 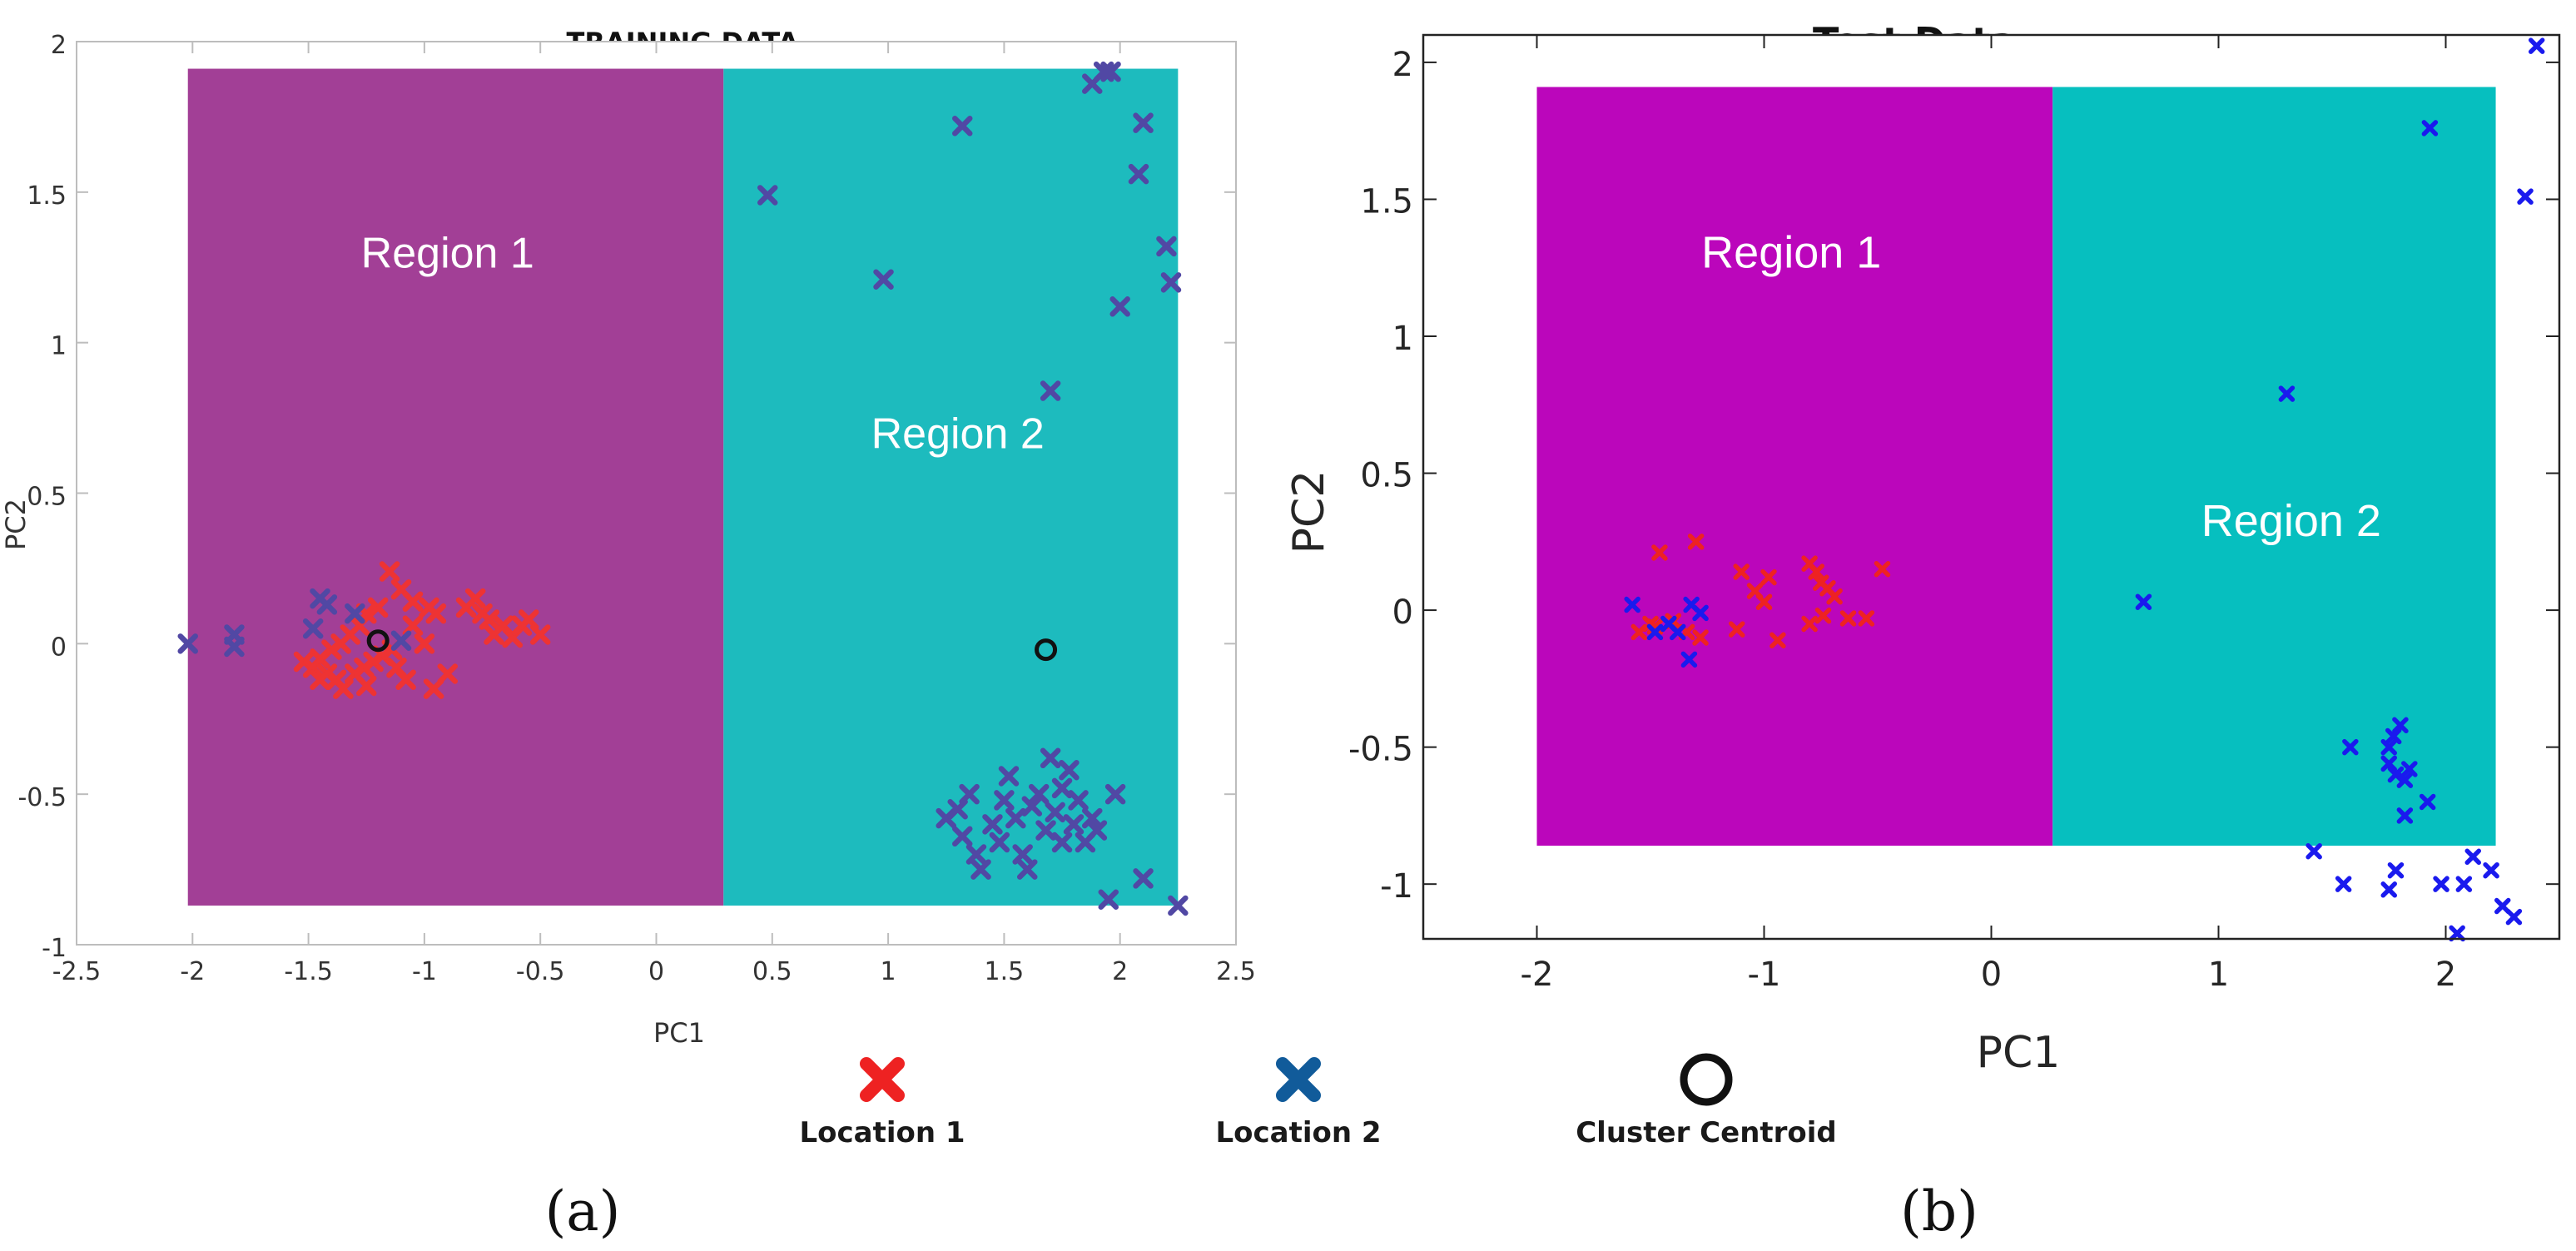 I want to click on legend-item-location-1: Location 1, so click(x=882, y=1103).